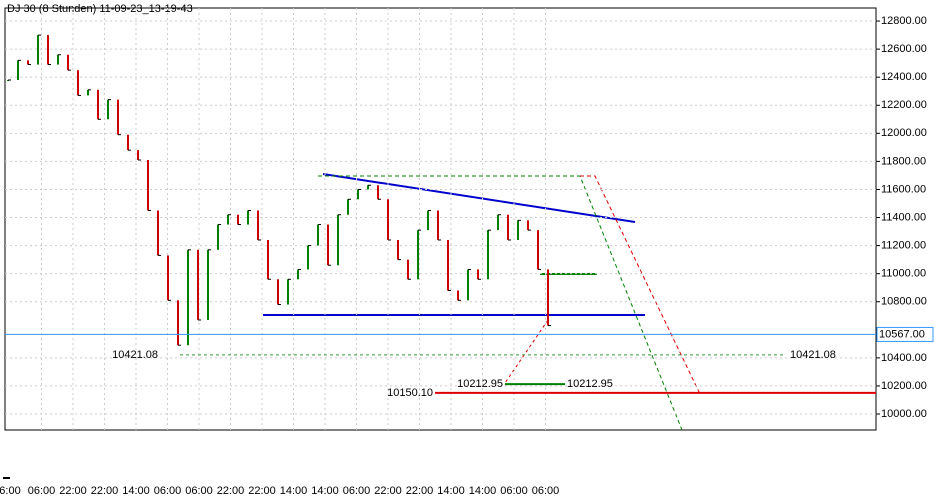 The height and width of the screenshot is (502, 934). I want to click on y-tick-label: 12600.00, so click(904, 49).